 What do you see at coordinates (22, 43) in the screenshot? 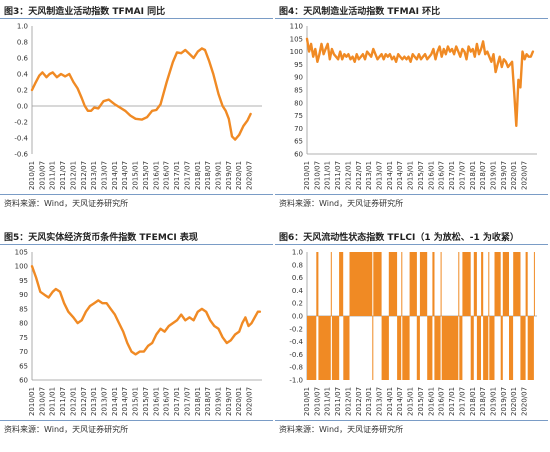
I see `y-tick-label: 0.8` at bounding box center [22, 43].